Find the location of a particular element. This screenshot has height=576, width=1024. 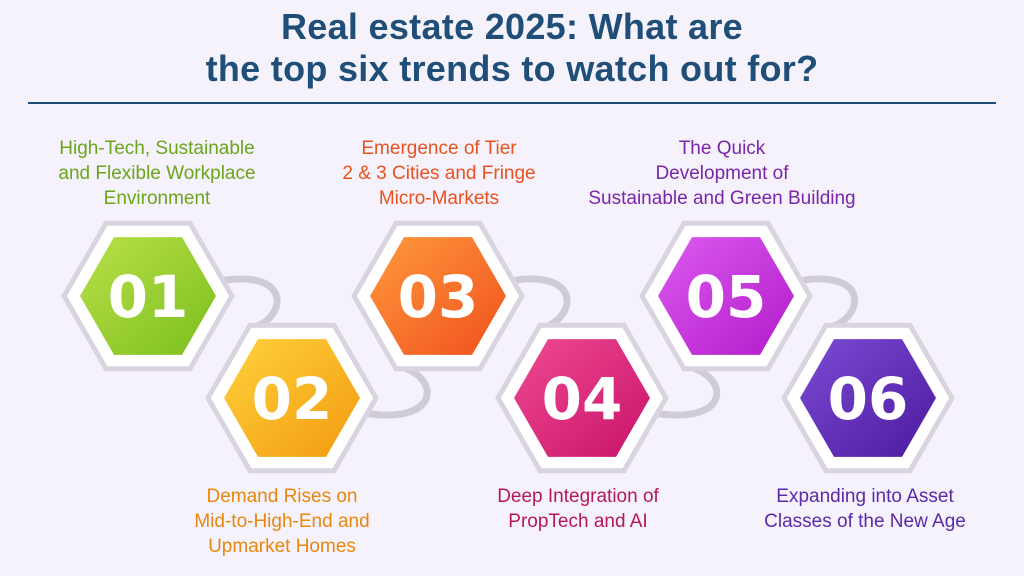

trend-label-04: Deep Integration of PropTech and AI is located at coordinates (578, 509).